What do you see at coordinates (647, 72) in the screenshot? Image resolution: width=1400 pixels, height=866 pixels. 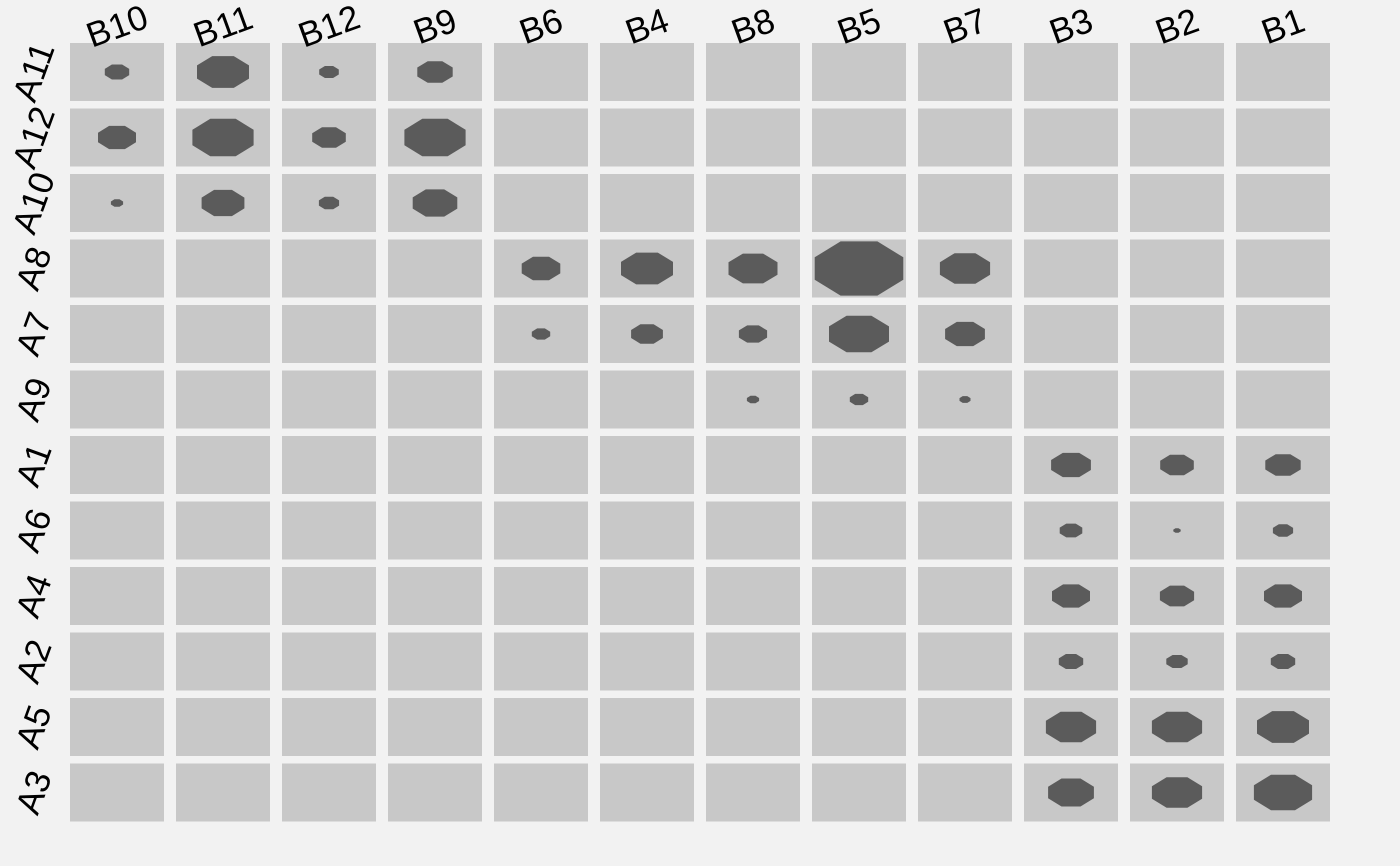 I see `heatmap-cell-a11-b4` at bounding box center [647, 72].